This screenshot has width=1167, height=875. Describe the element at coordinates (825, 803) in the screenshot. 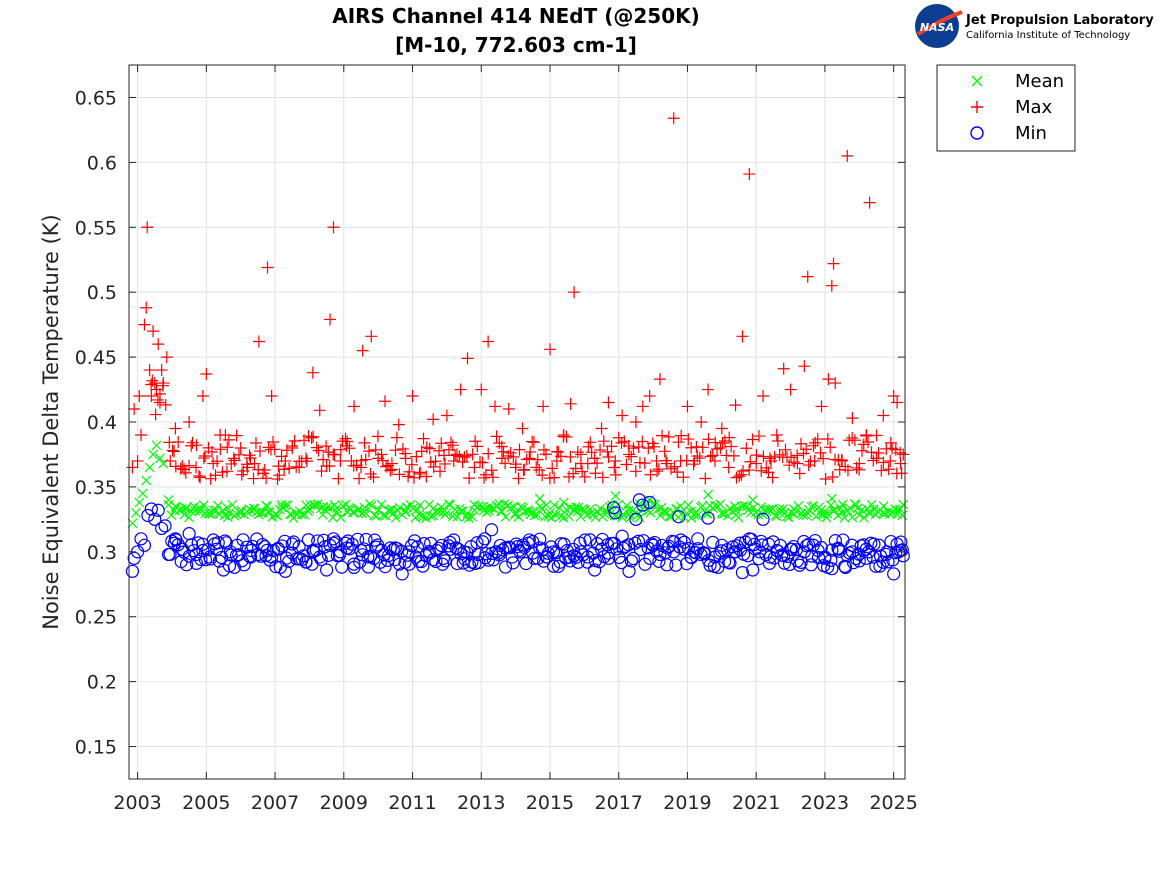

I see `x-tick-label: 2023` at that location.